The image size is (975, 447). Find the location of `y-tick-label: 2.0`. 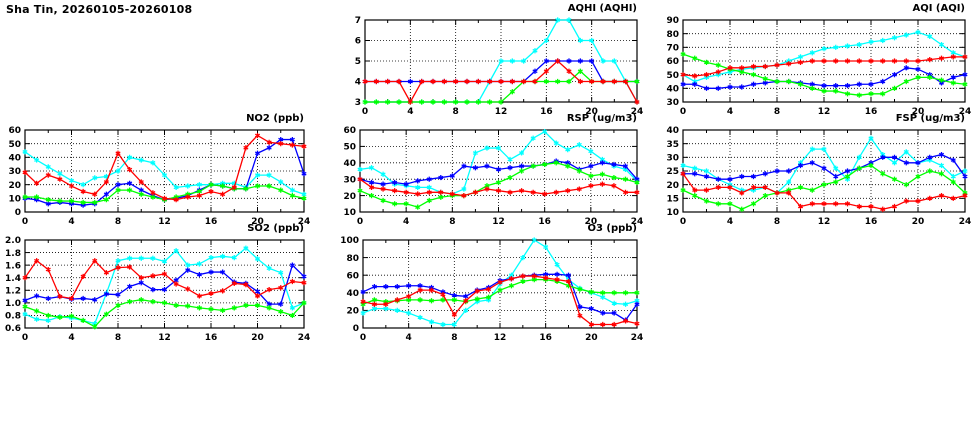

y-tick-label: 2.0 is located at coordinates (13, 241).